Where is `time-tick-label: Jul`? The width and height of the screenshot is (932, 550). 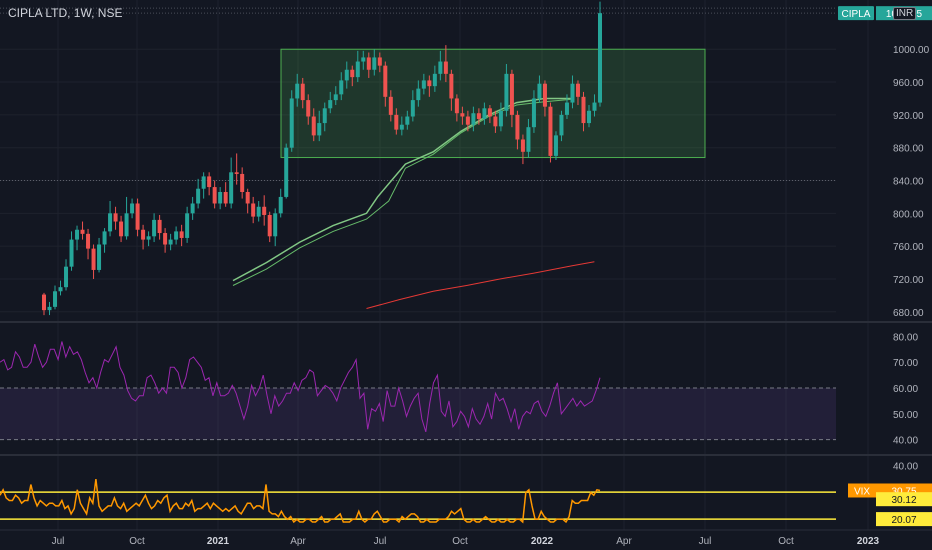
time-tick-label: Jul is located at coordinates (58, 541).